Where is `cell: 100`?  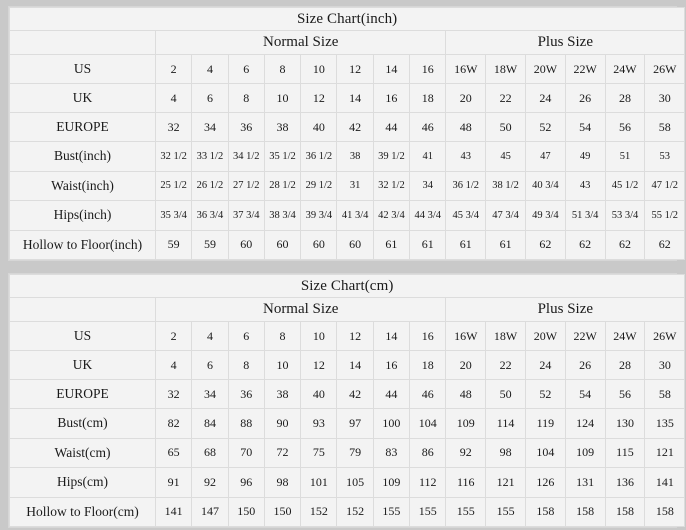 cell: 100 is located at coordinates (391, 423).